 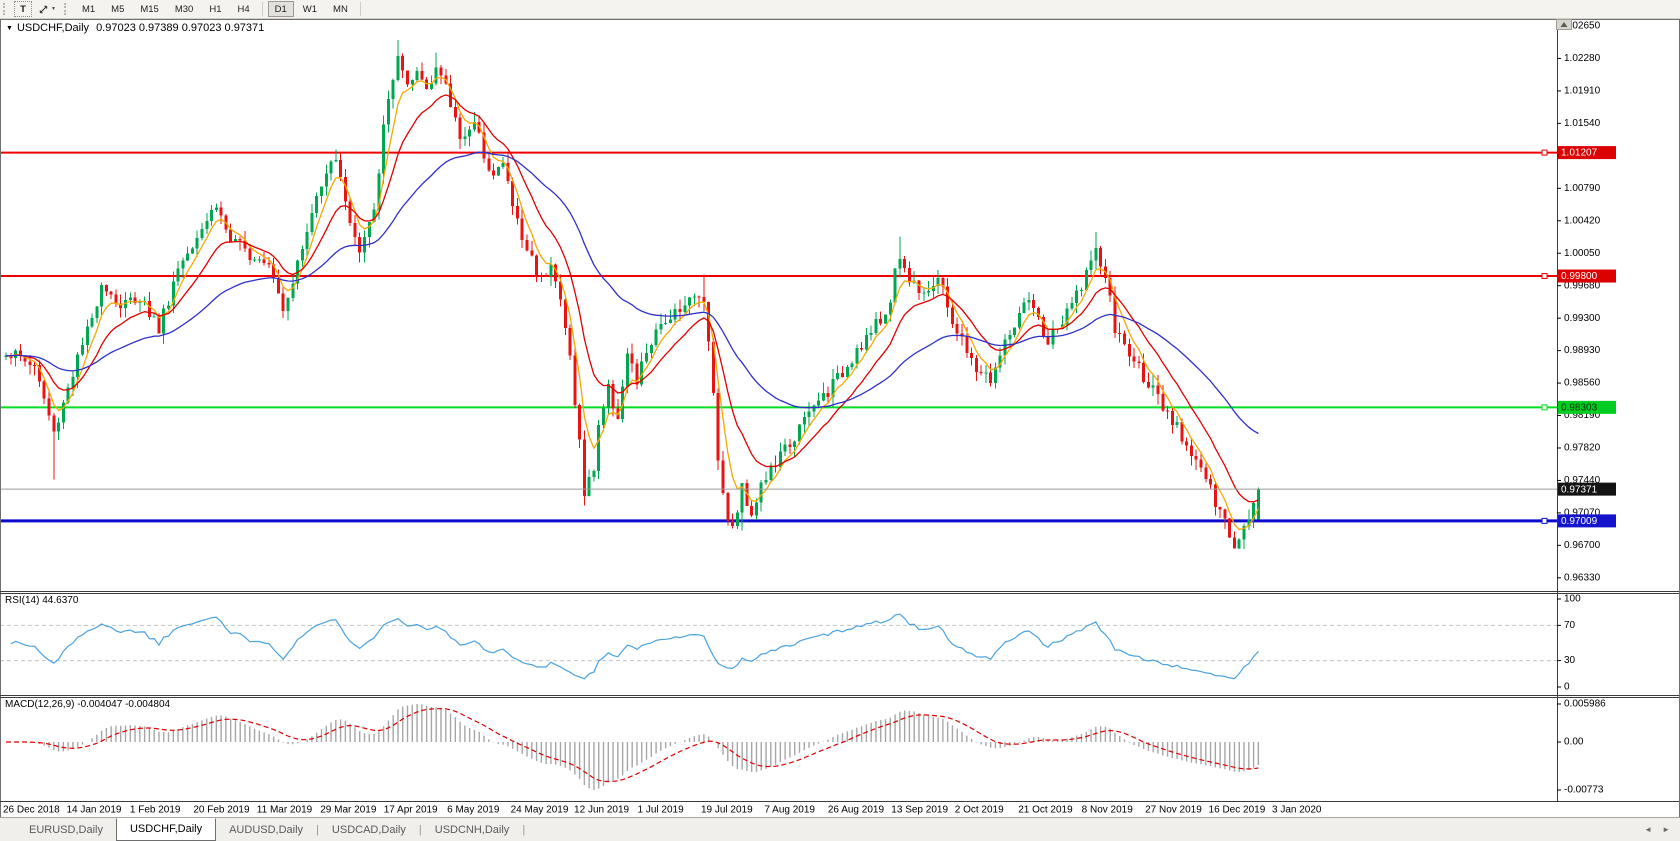 I want to click on svg-text: 0.97009, so click(x=1579, y=521).